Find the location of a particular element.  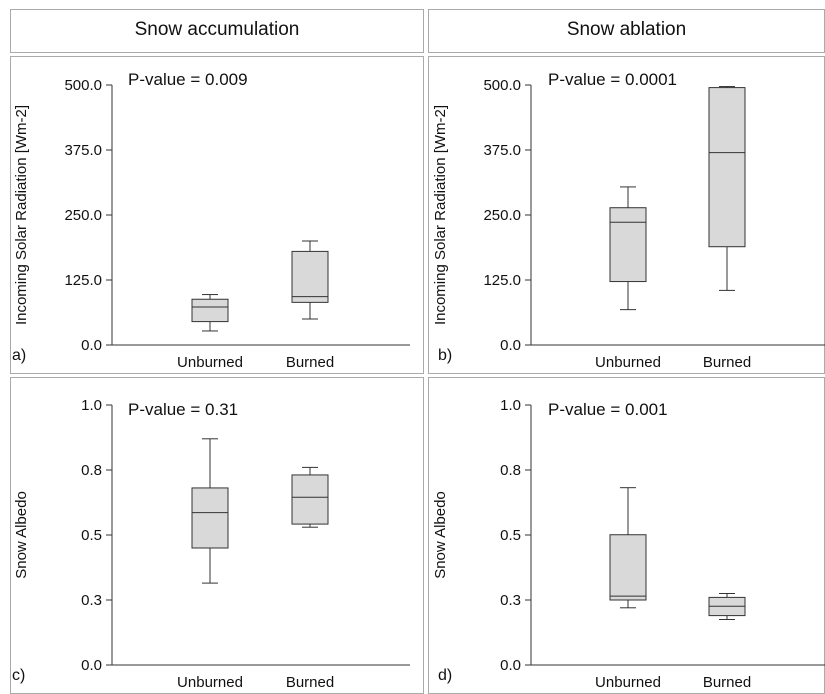

panel-a-y-tick-label: 125.0 is located at coordinates (83, 280).